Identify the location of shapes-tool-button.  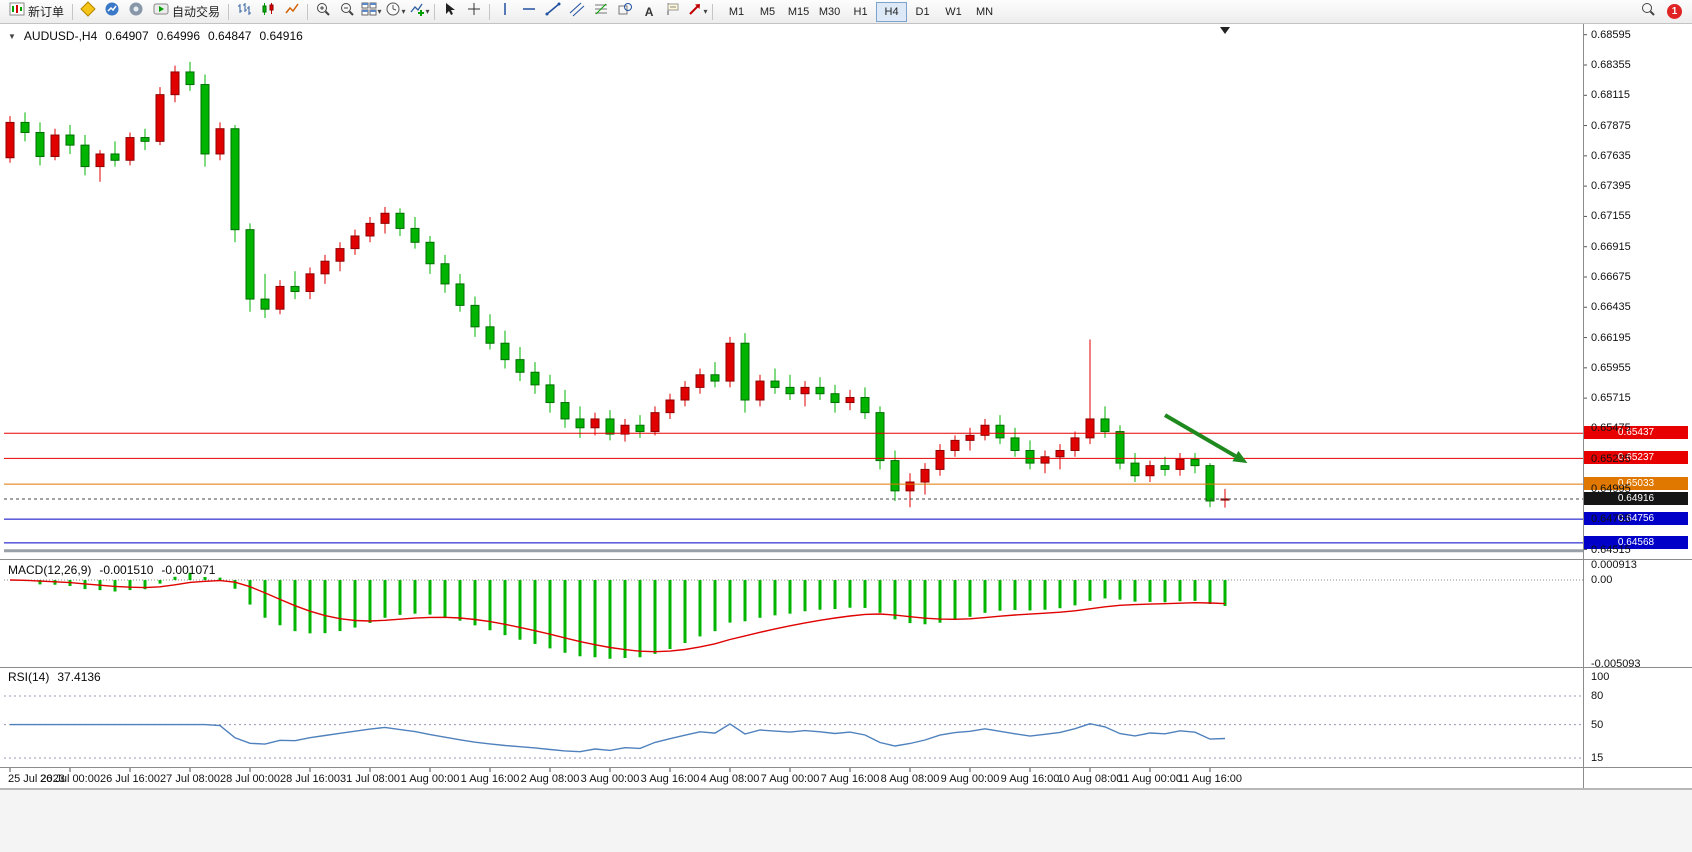
(625, 12).